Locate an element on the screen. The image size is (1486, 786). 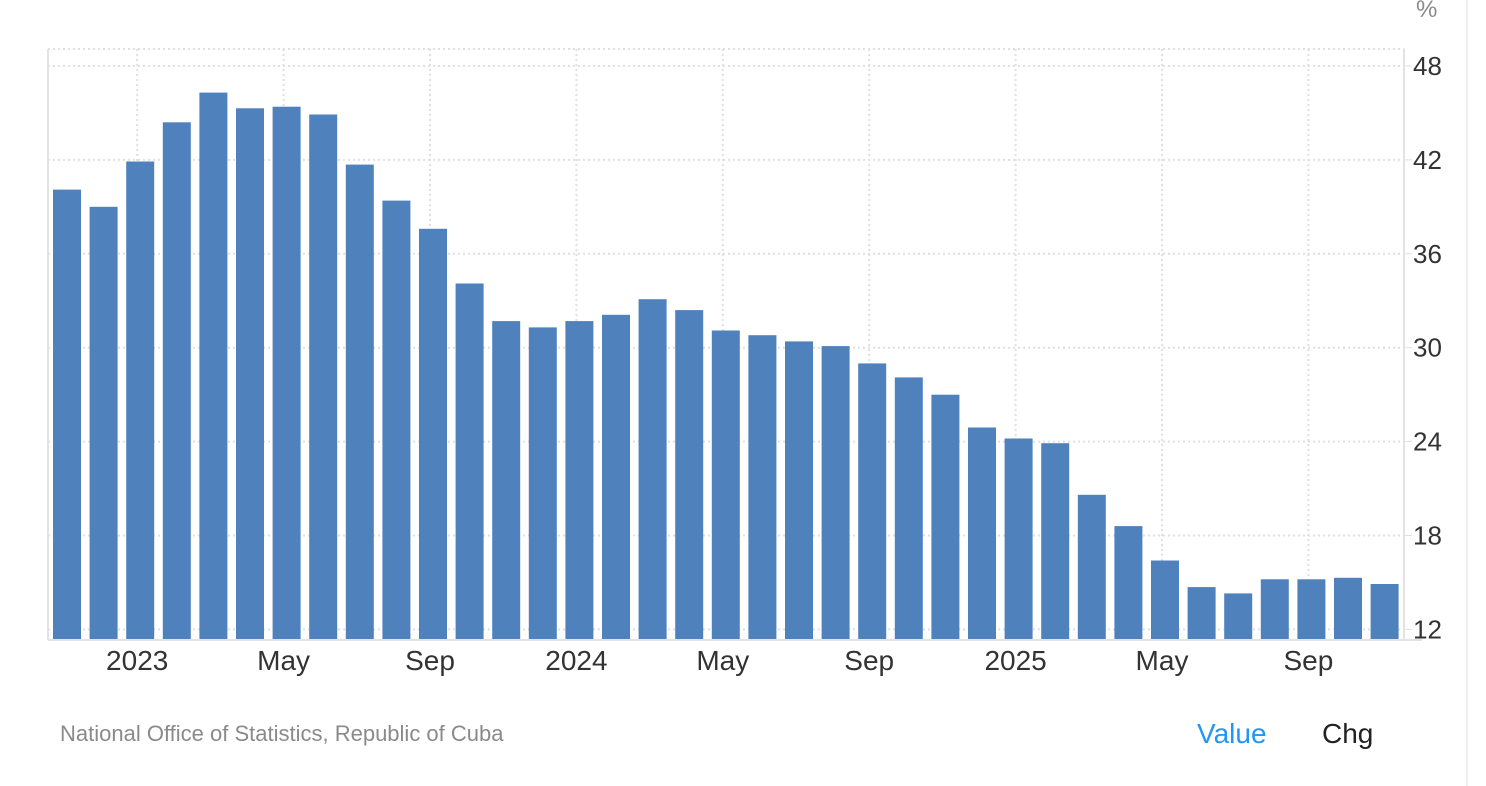
y-tick-label: 42 is located at coordinates (1427, 160).